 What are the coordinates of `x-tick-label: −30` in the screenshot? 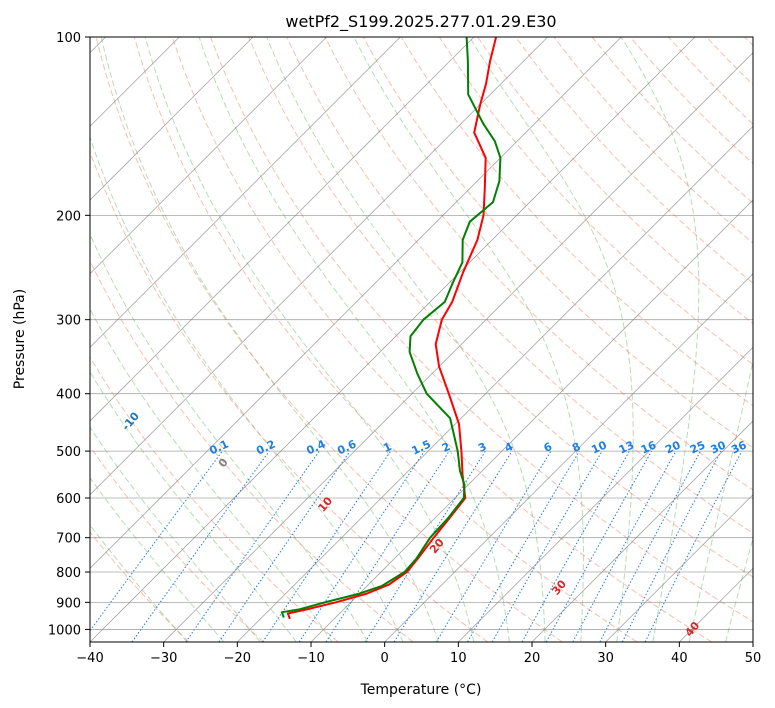 It's located at (163, 658).